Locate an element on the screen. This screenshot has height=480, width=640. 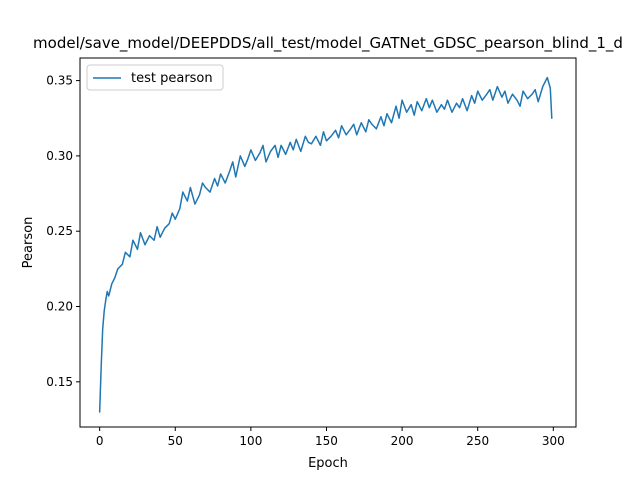
x-tick-label: 200 is located at coordinates (402, 441).